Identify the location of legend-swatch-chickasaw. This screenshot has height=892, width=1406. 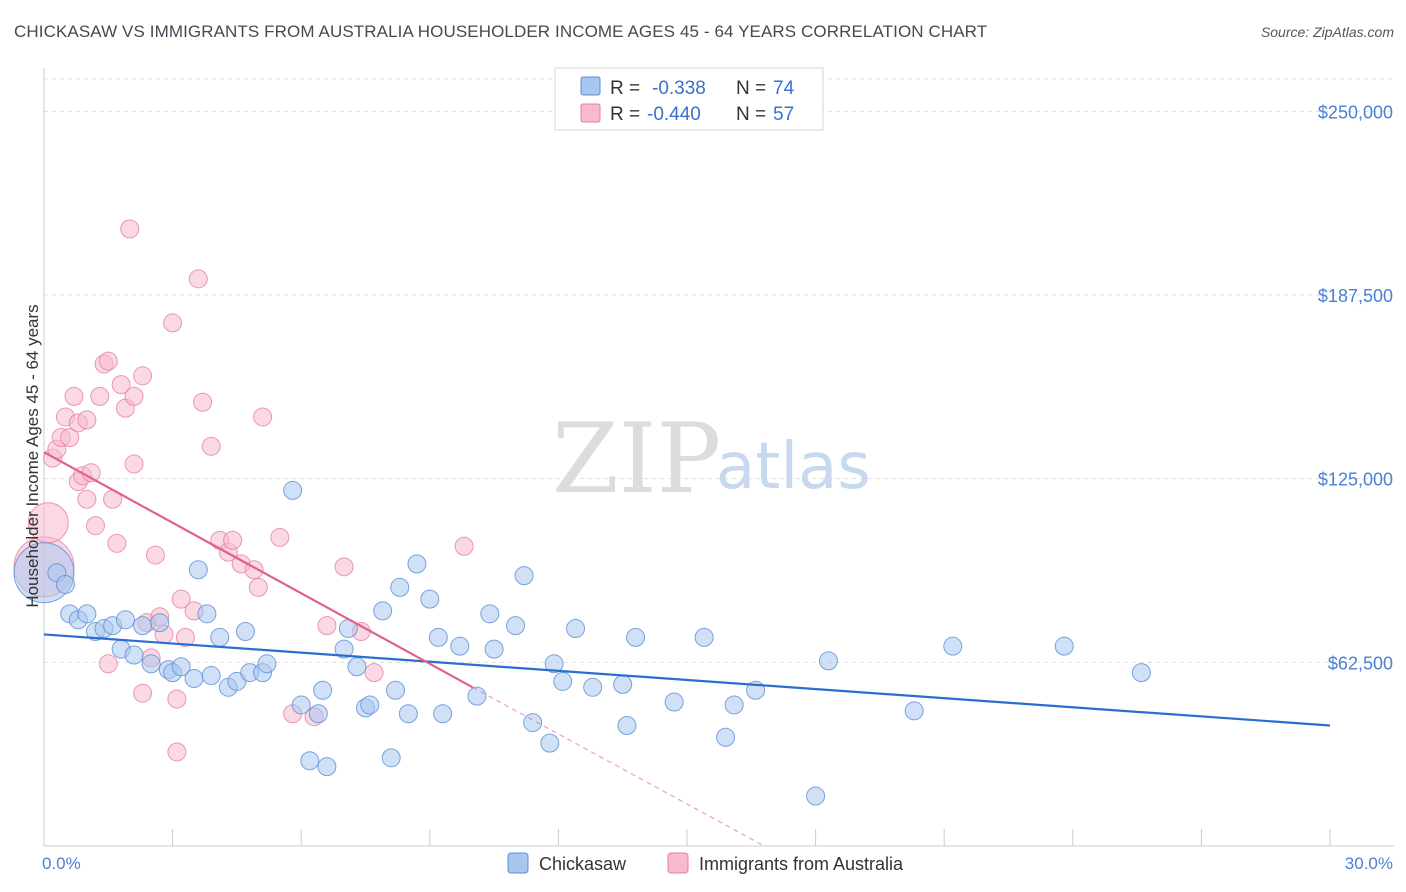
(590, 86).